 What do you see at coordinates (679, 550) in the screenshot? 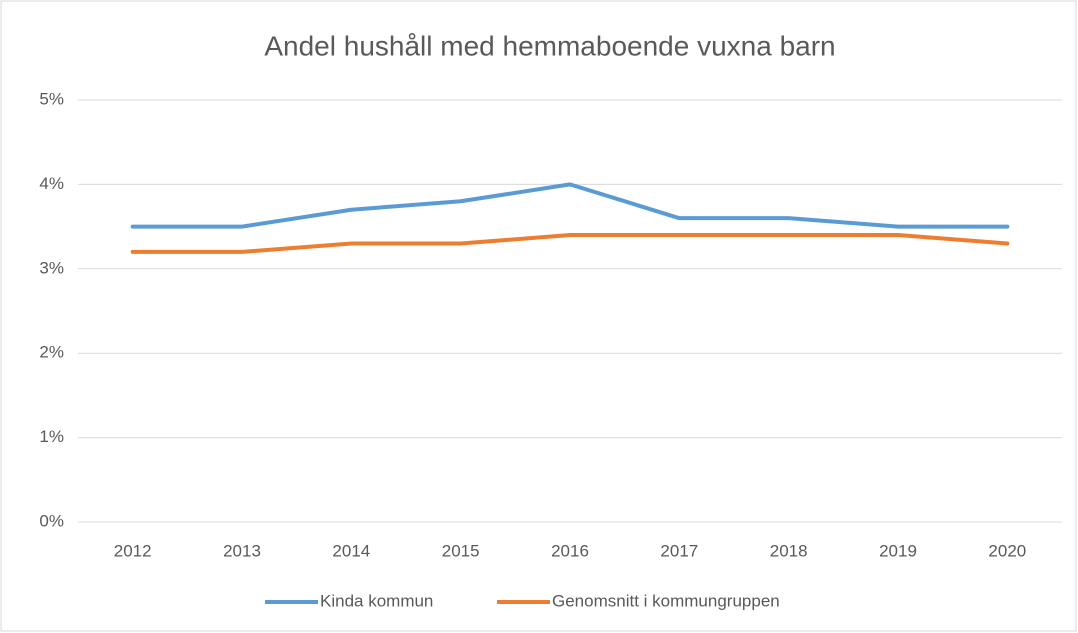
I see `x-tick-label: 2017` at bounding box center [679, 550].